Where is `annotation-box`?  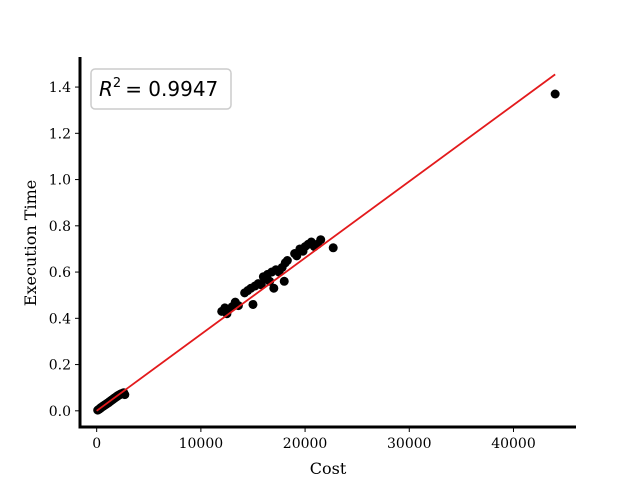
annotation-box is located at coordinates (161, 89).